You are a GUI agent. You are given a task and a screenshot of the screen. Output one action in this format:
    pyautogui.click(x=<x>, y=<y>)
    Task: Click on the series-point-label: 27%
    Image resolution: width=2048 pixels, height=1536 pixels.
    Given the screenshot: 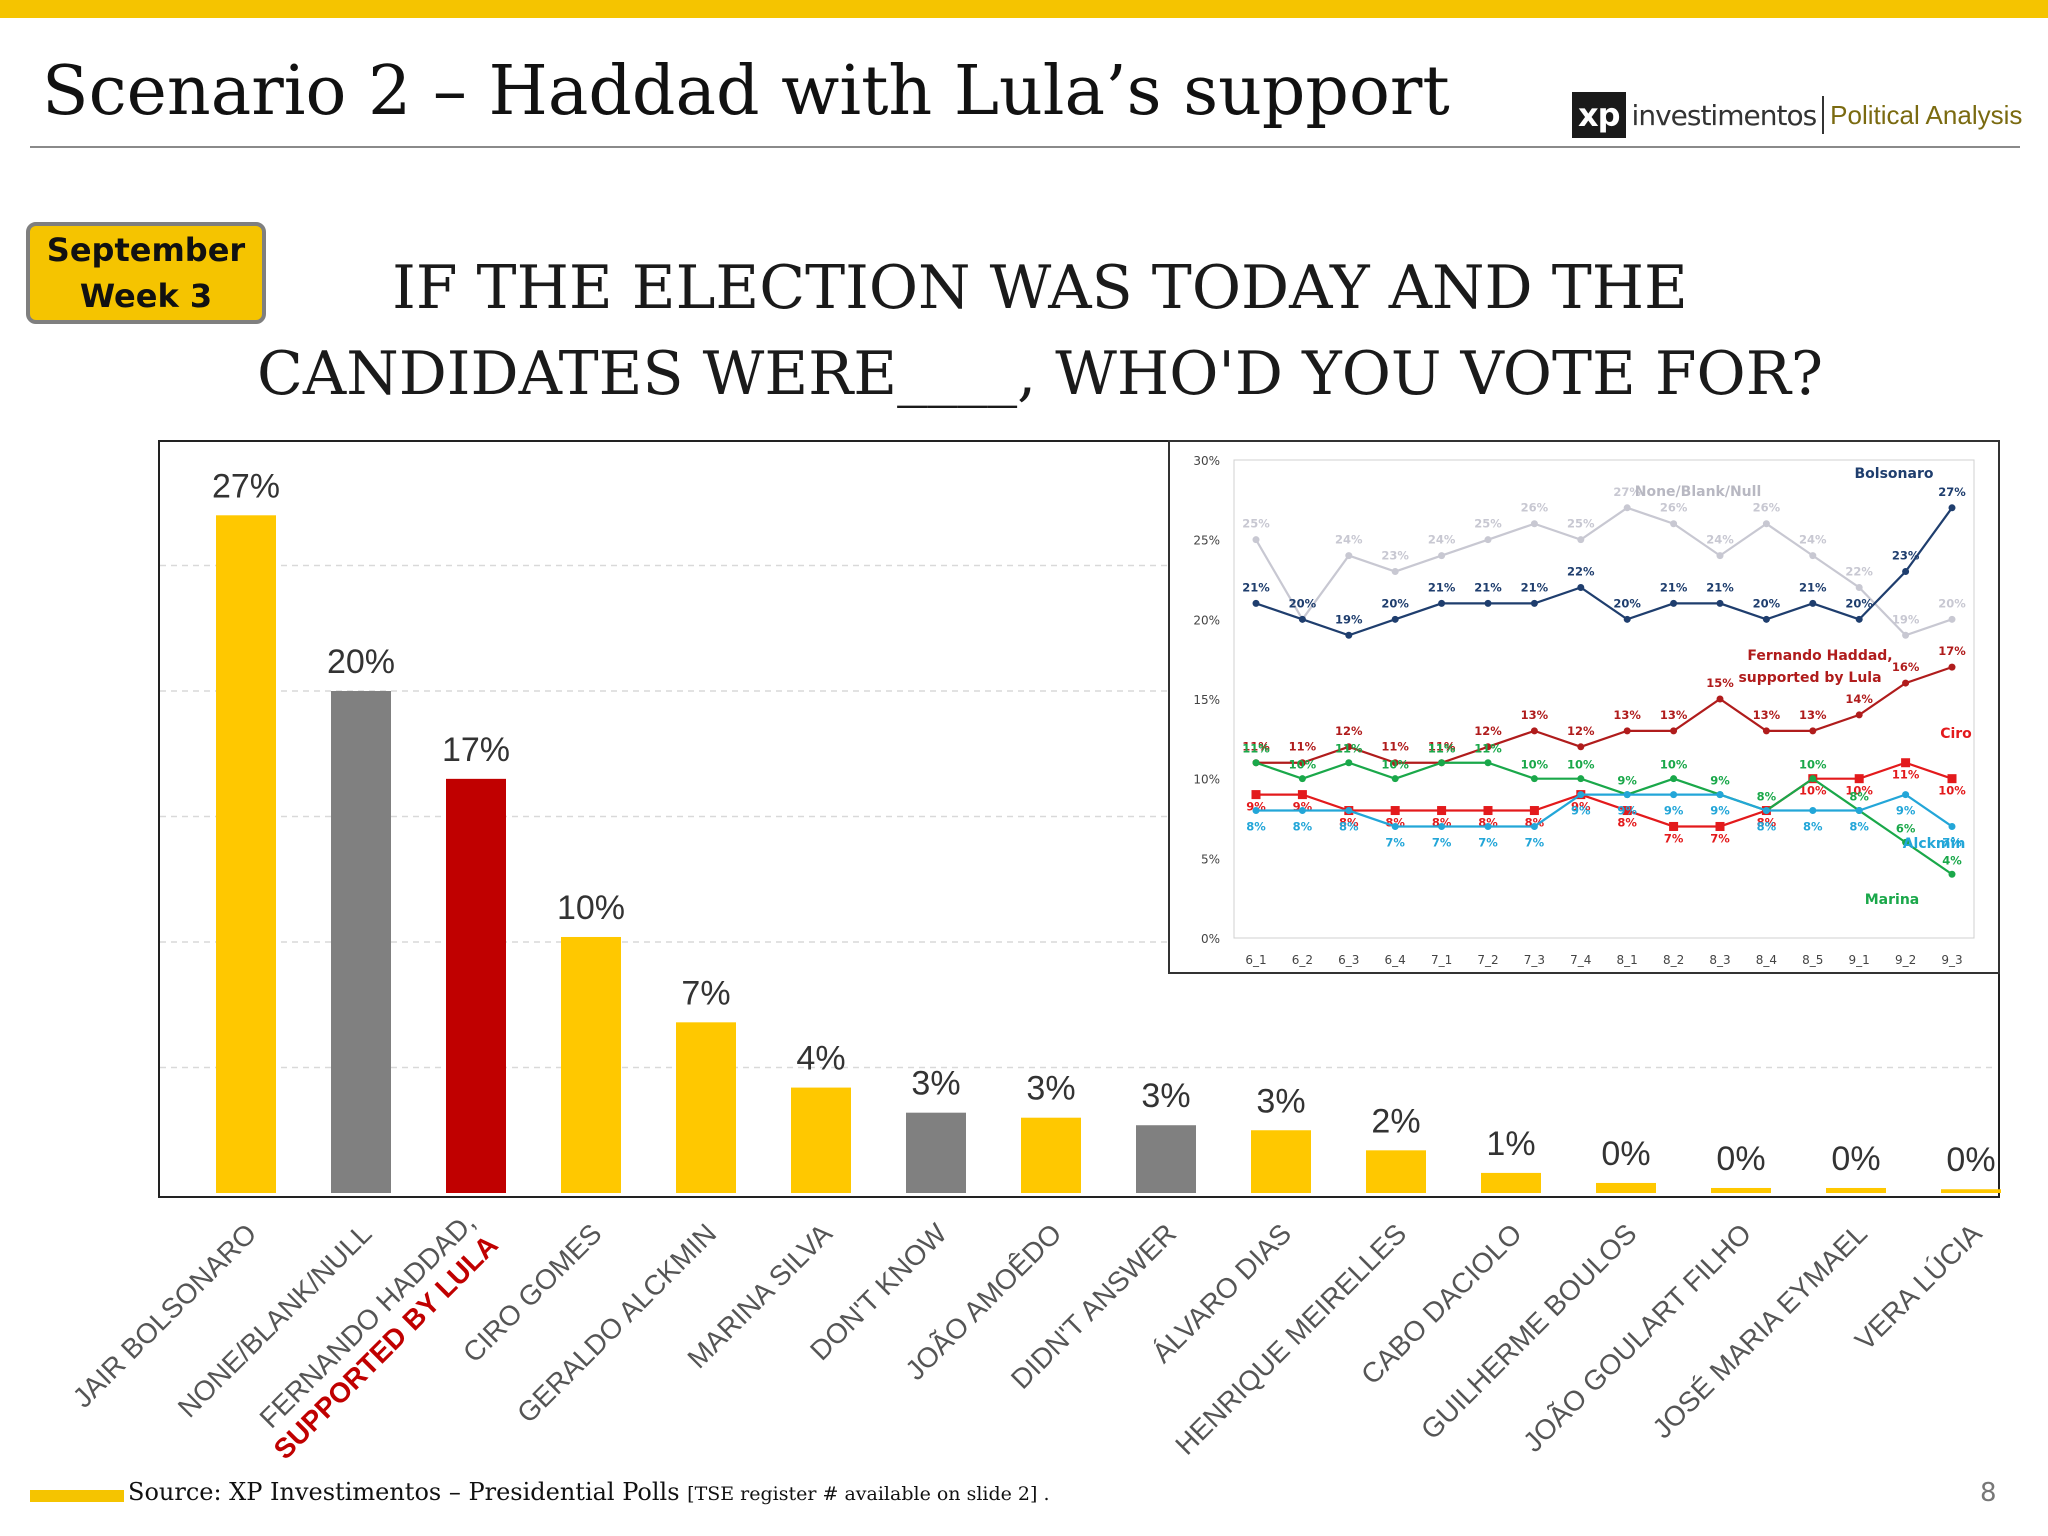 What is the action you would take?
    pyautogui.click(x=1627, y=492)
    